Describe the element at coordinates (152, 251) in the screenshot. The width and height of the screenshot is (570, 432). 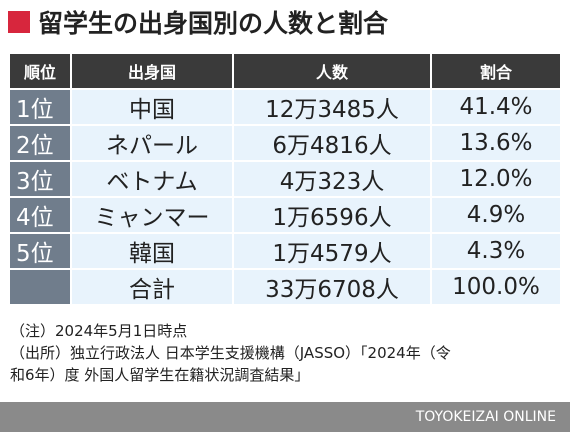
I see `table-cell: 韓国` at that location.